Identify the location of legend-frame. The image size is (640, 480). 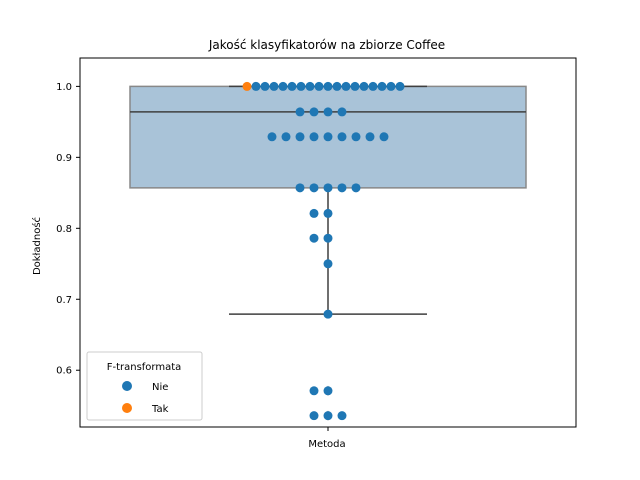
(144, 386).